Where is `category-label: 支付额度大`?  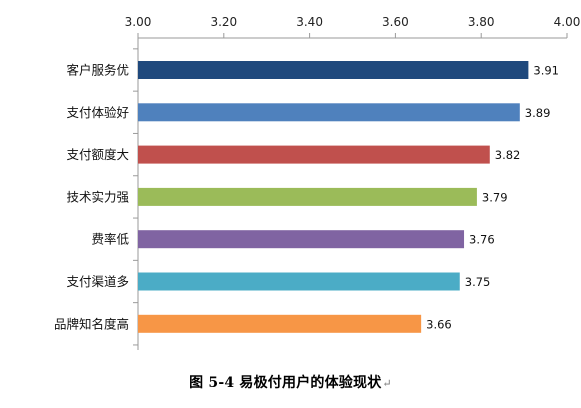
category-label: 支付额度大 is located at coordinates (97, 154).